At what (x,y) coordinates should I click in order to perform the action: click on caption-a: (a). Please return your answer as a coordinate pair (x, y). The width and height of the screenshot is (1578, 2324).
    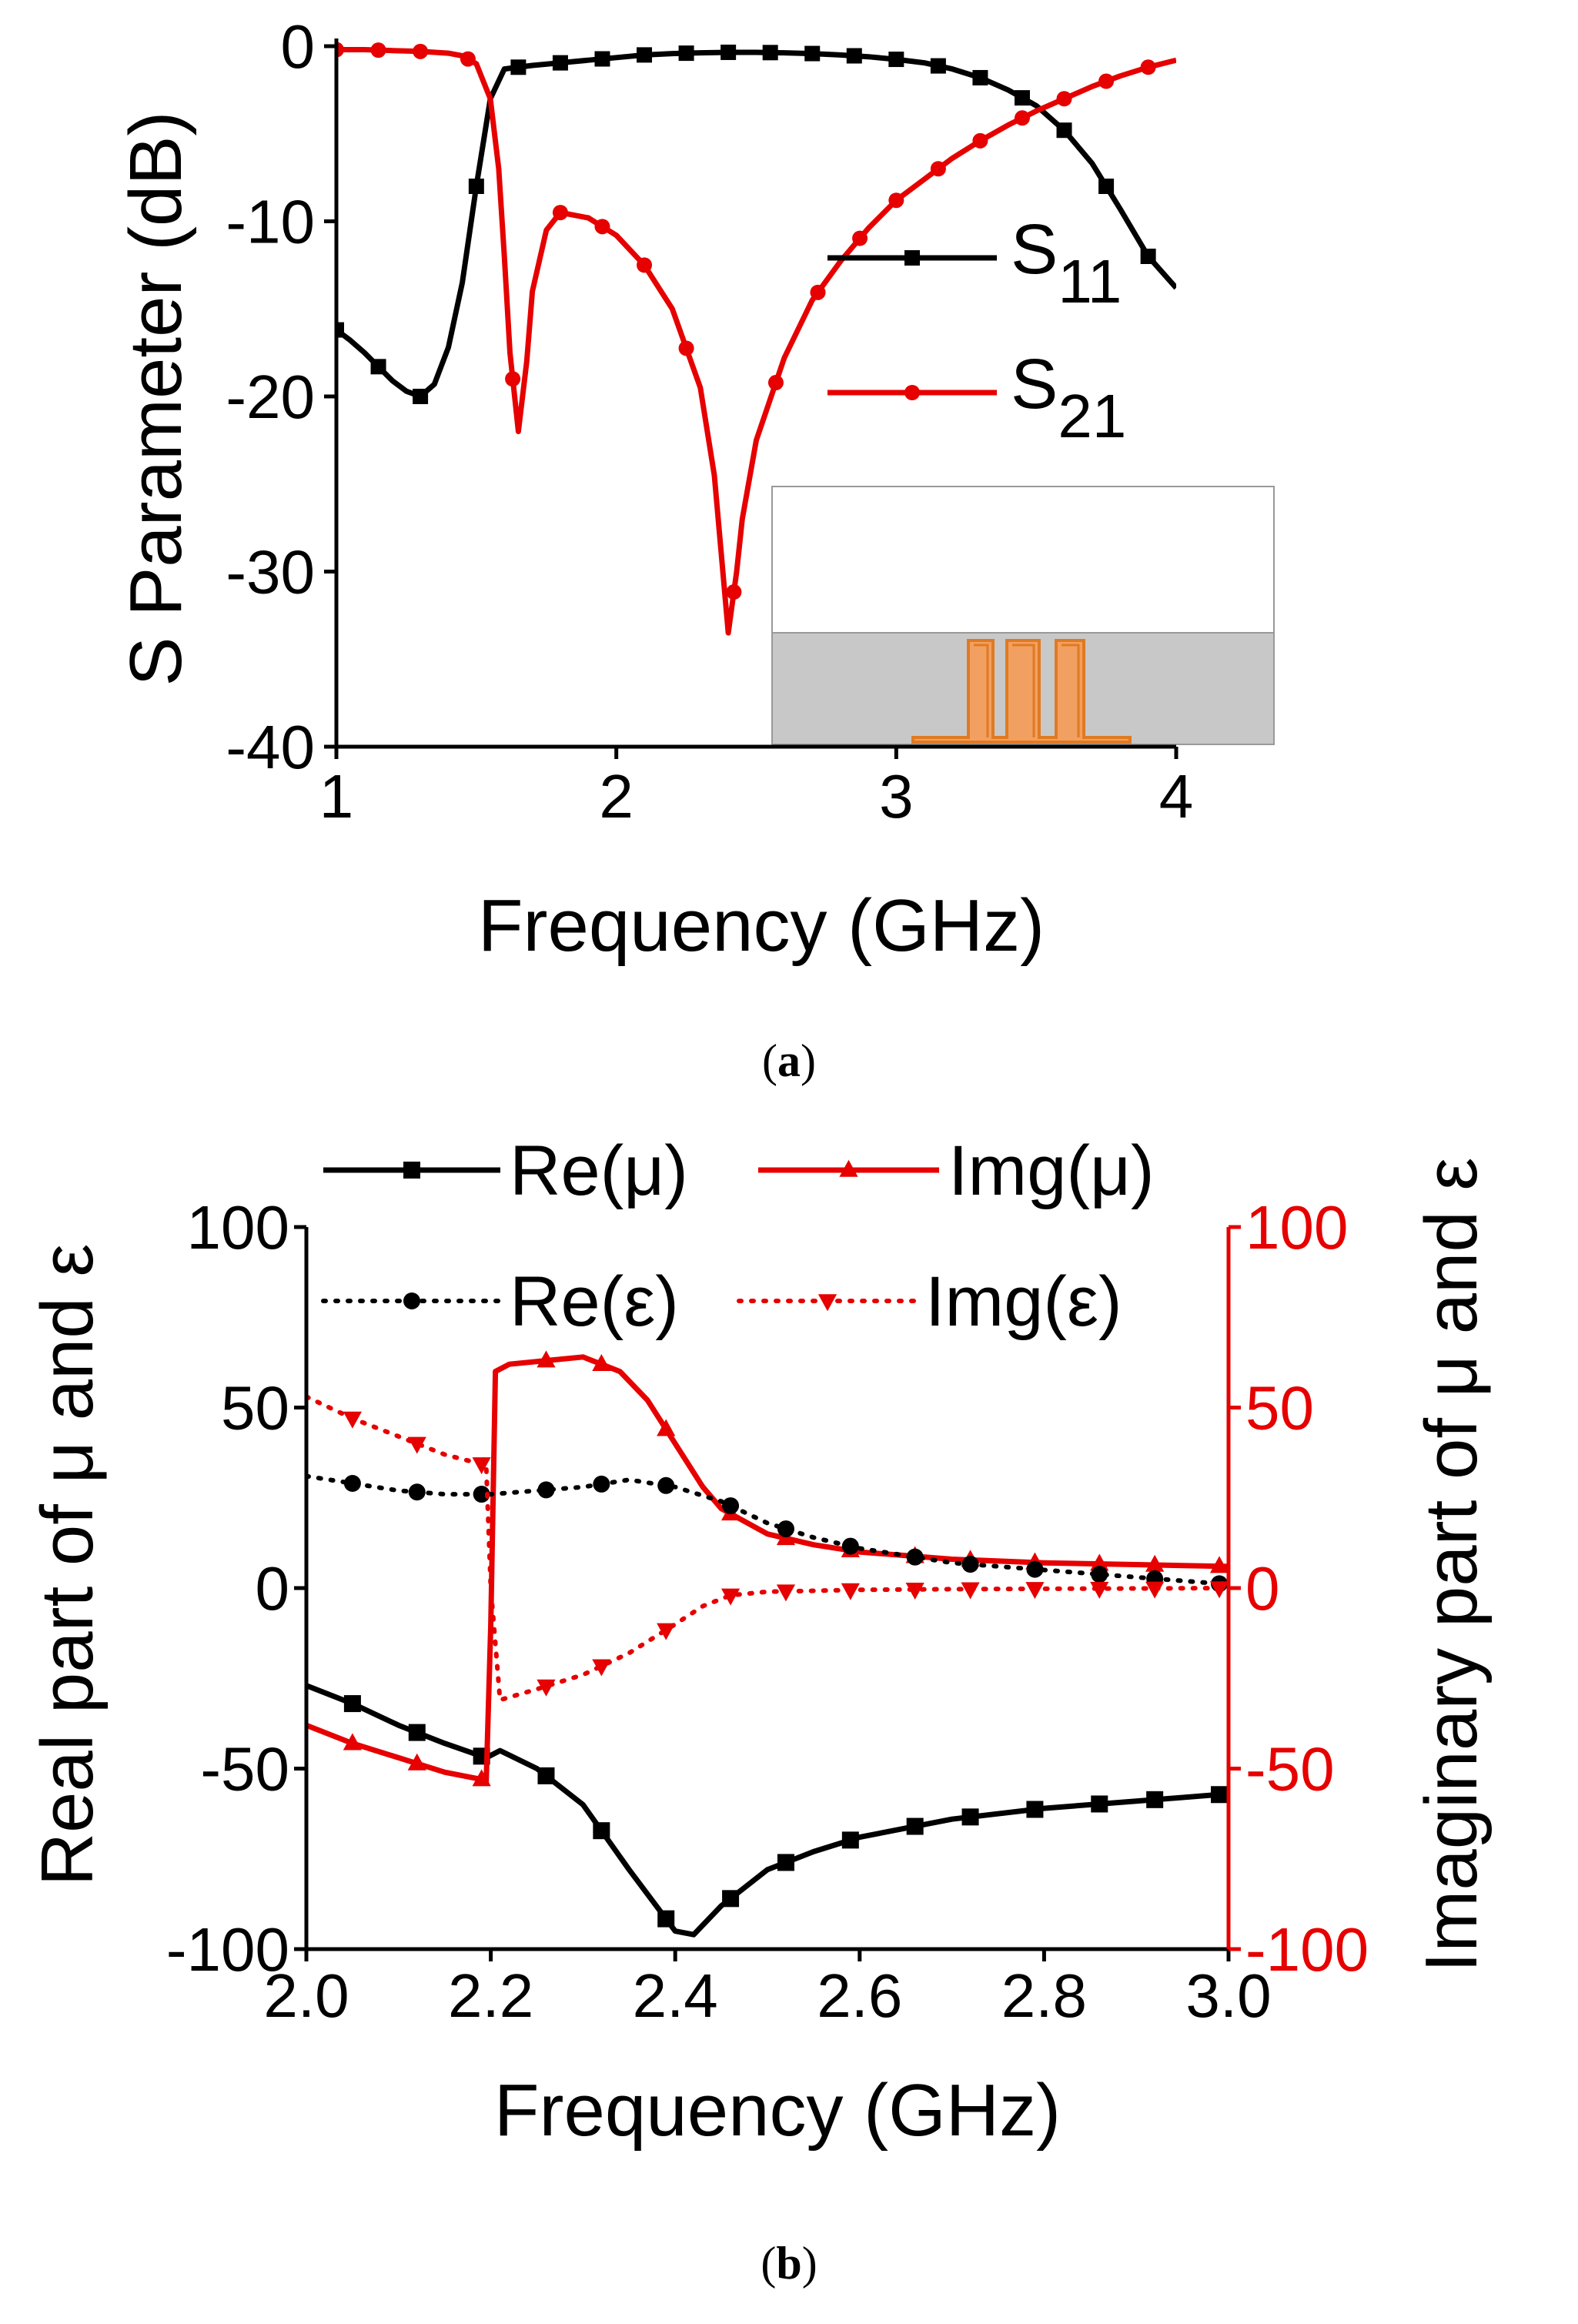
    Looking at the image, I should click on (789, 1060).